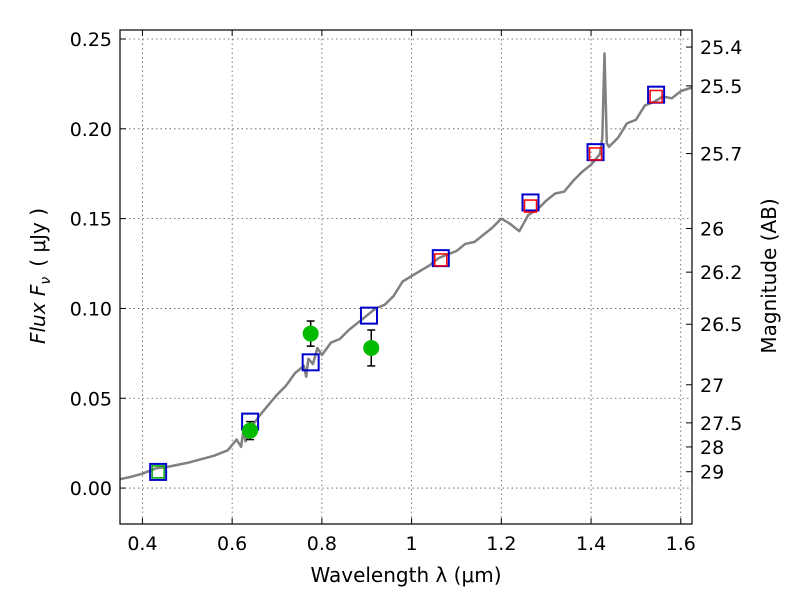 This screenshot has width=800, height=600. I want to click on y-tick-label: 0.05, so click(91, 399).